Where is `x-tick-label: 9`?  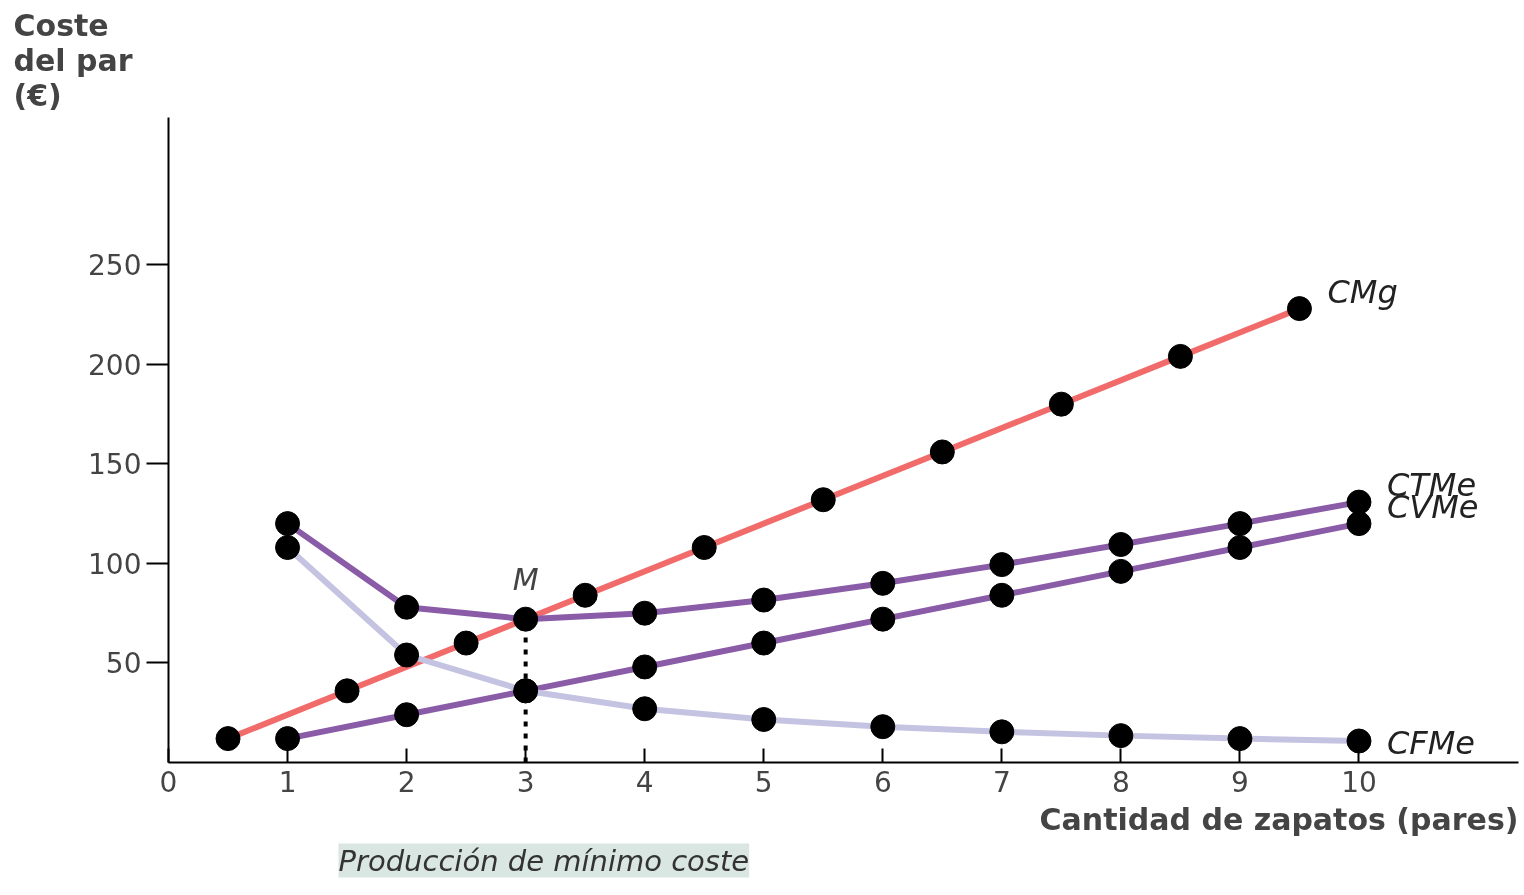 x-tick-label: 9 is located at coordinates (1240, 782).